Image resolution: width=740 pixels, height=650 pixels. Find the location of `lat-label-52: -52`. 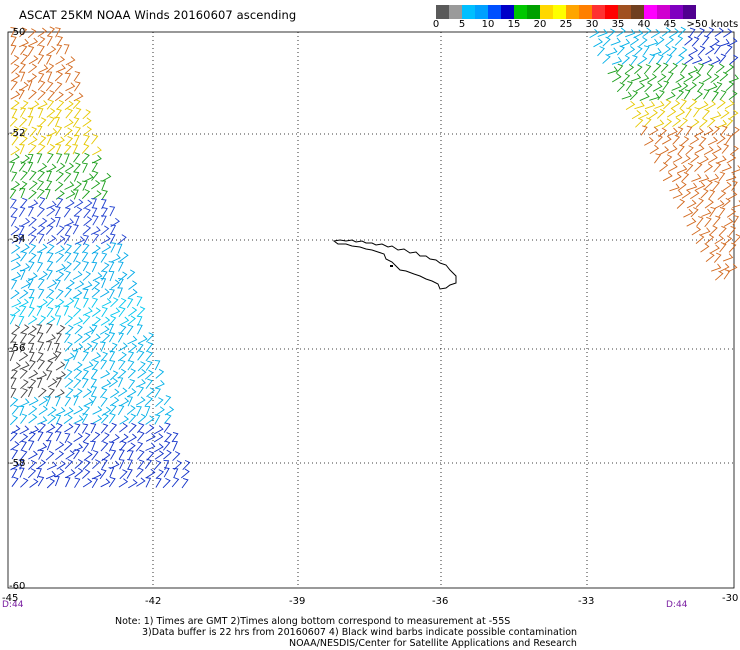

lat-label-52: -52 is located at coordinates (17, 133).